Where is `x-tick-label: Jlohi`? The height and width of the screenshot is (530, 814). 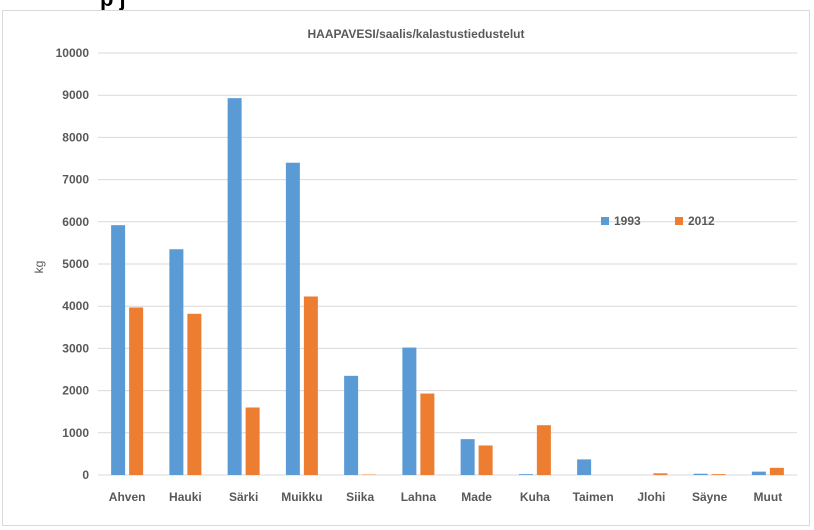 x-tick-label: Jlohi is located at coordinates (651, 497).